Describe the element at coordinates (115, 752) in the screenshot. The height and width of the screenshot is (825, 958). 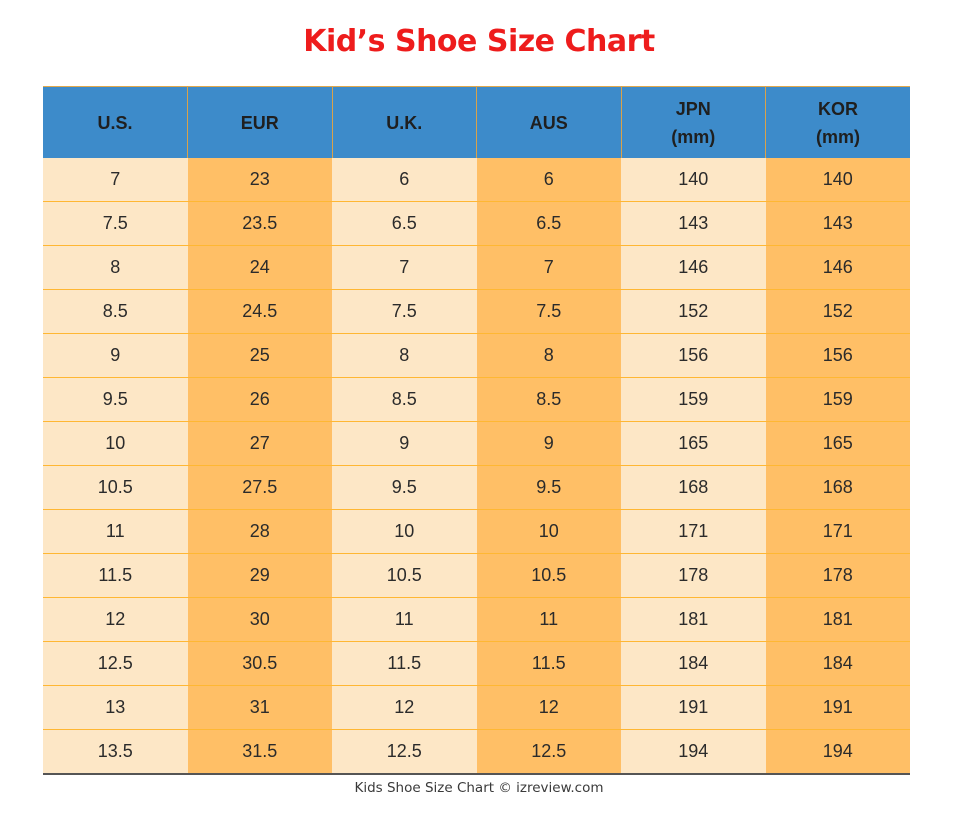
I see `cell-us: 13.5` at that location.